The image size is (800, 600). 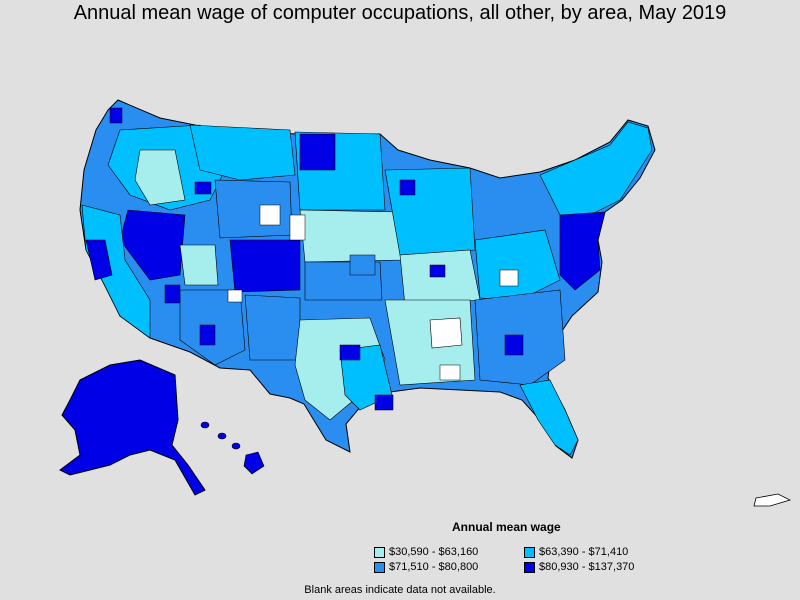 I want to click on hawaii, so click(x=232, y=448).